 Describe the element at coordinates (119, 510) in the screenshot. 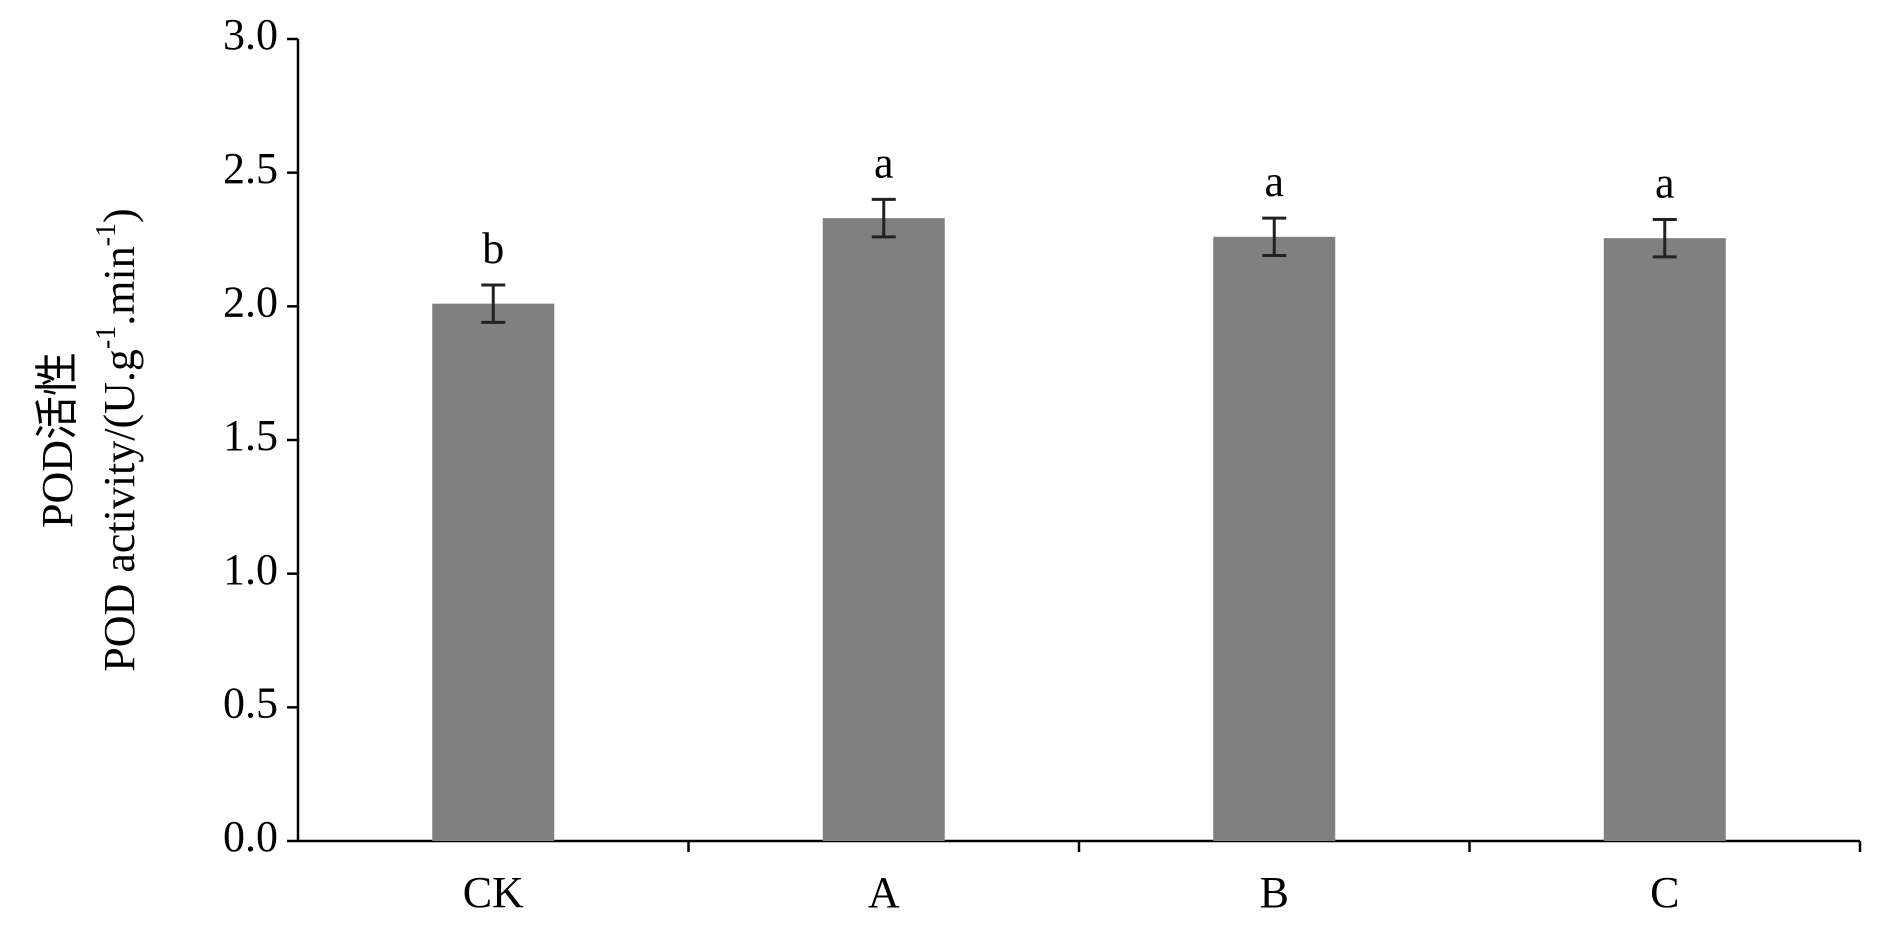

I see `label-part: POD activity/(U.g` at that location.